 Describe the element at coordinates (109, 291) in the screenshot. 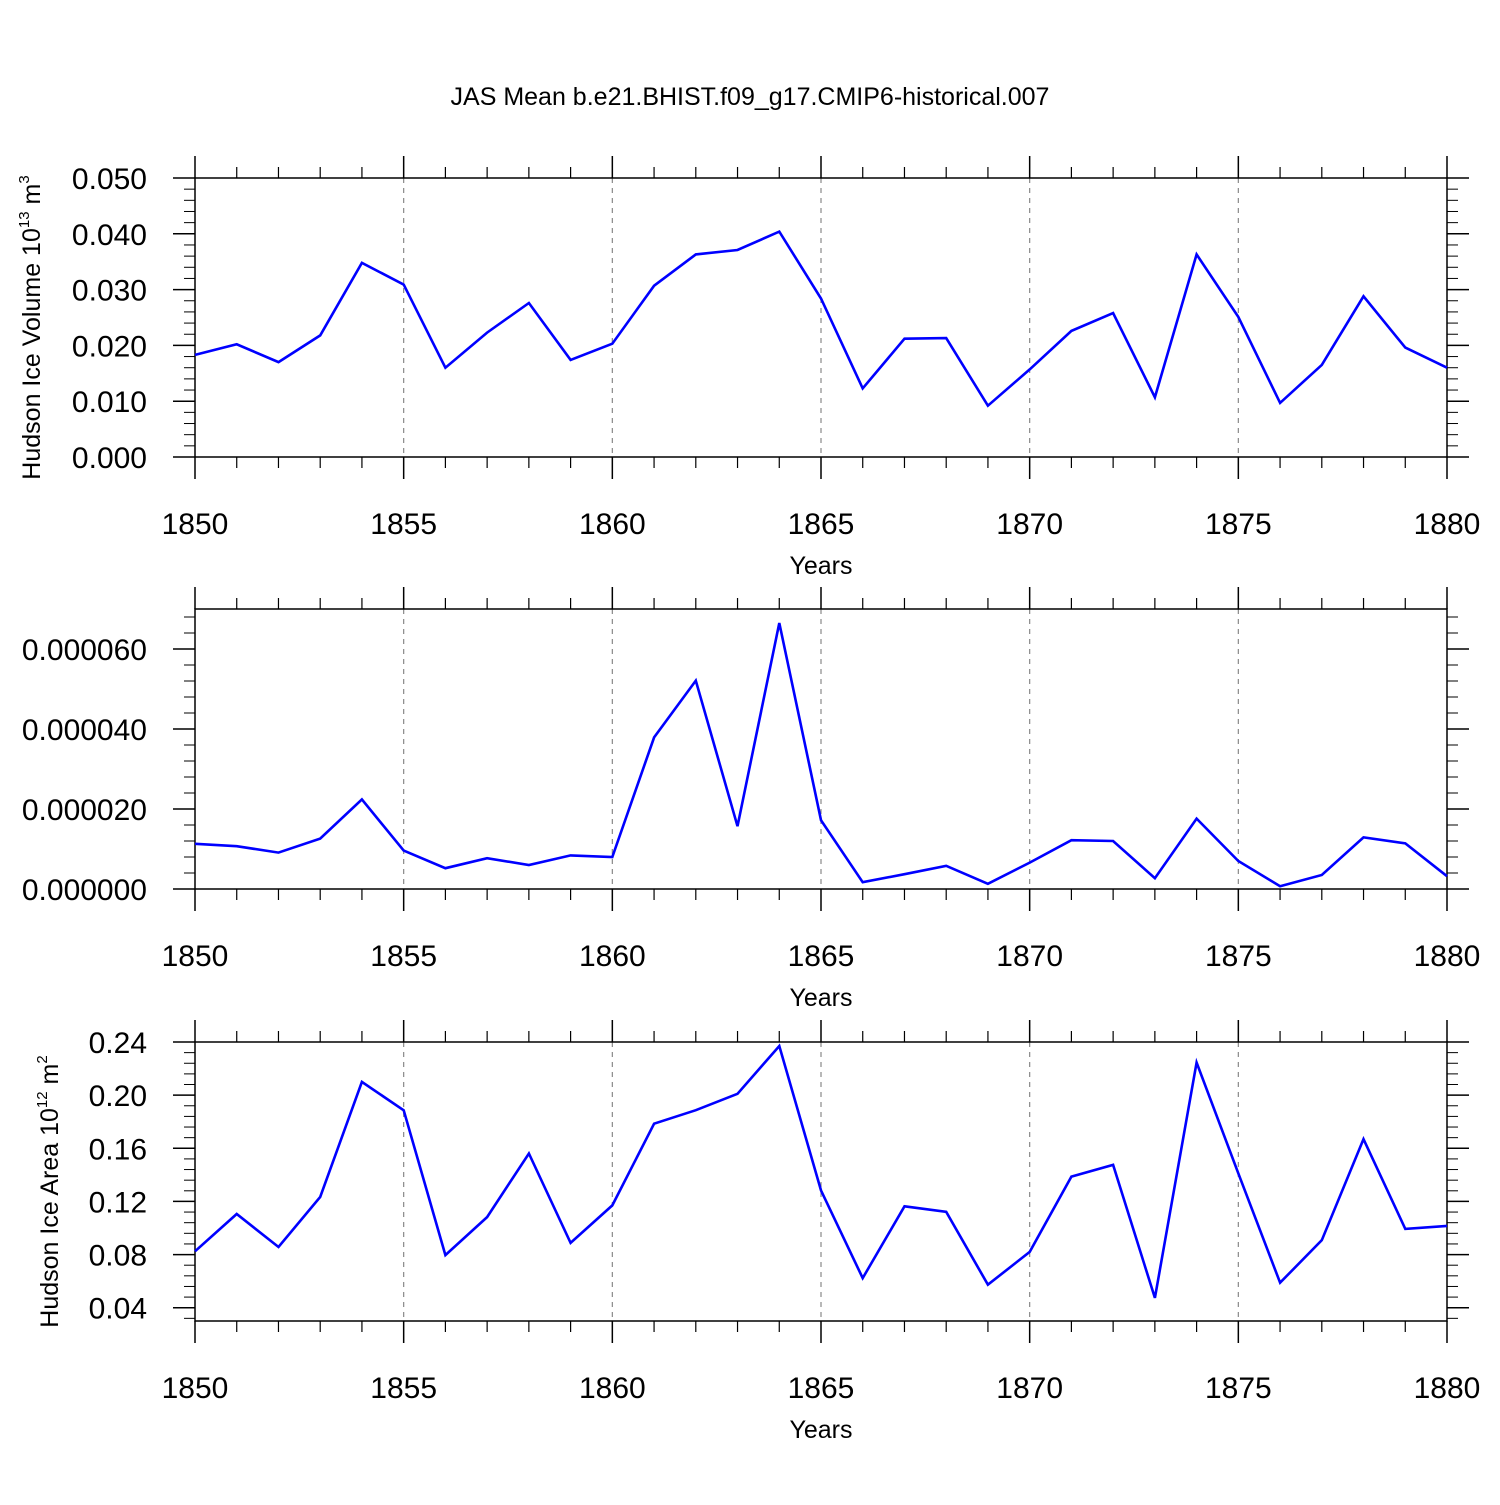

I see `y-tick-label: 0.030` at that location.